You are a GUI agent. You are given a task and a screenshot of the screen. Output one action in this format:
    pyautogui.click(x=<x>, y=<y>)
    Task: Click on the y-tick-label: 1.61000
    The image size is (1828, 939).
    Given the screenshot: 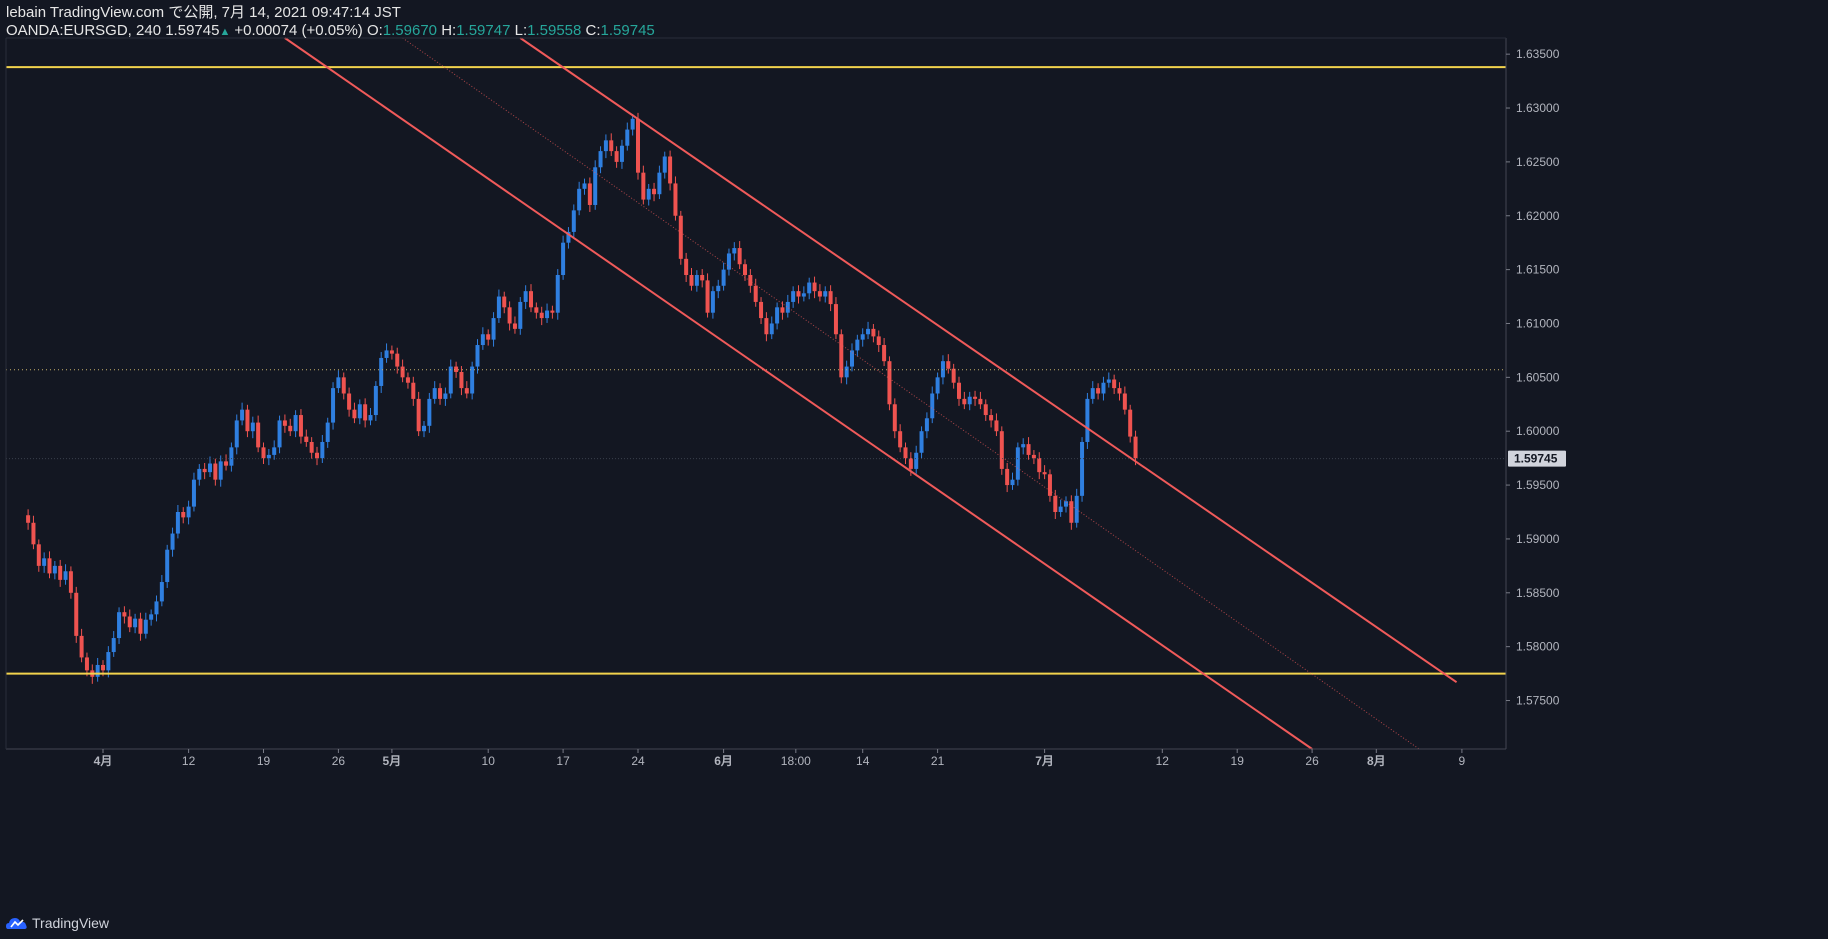 What is the action you would take?
    pyautogui.click(x=1538, y=323)
    